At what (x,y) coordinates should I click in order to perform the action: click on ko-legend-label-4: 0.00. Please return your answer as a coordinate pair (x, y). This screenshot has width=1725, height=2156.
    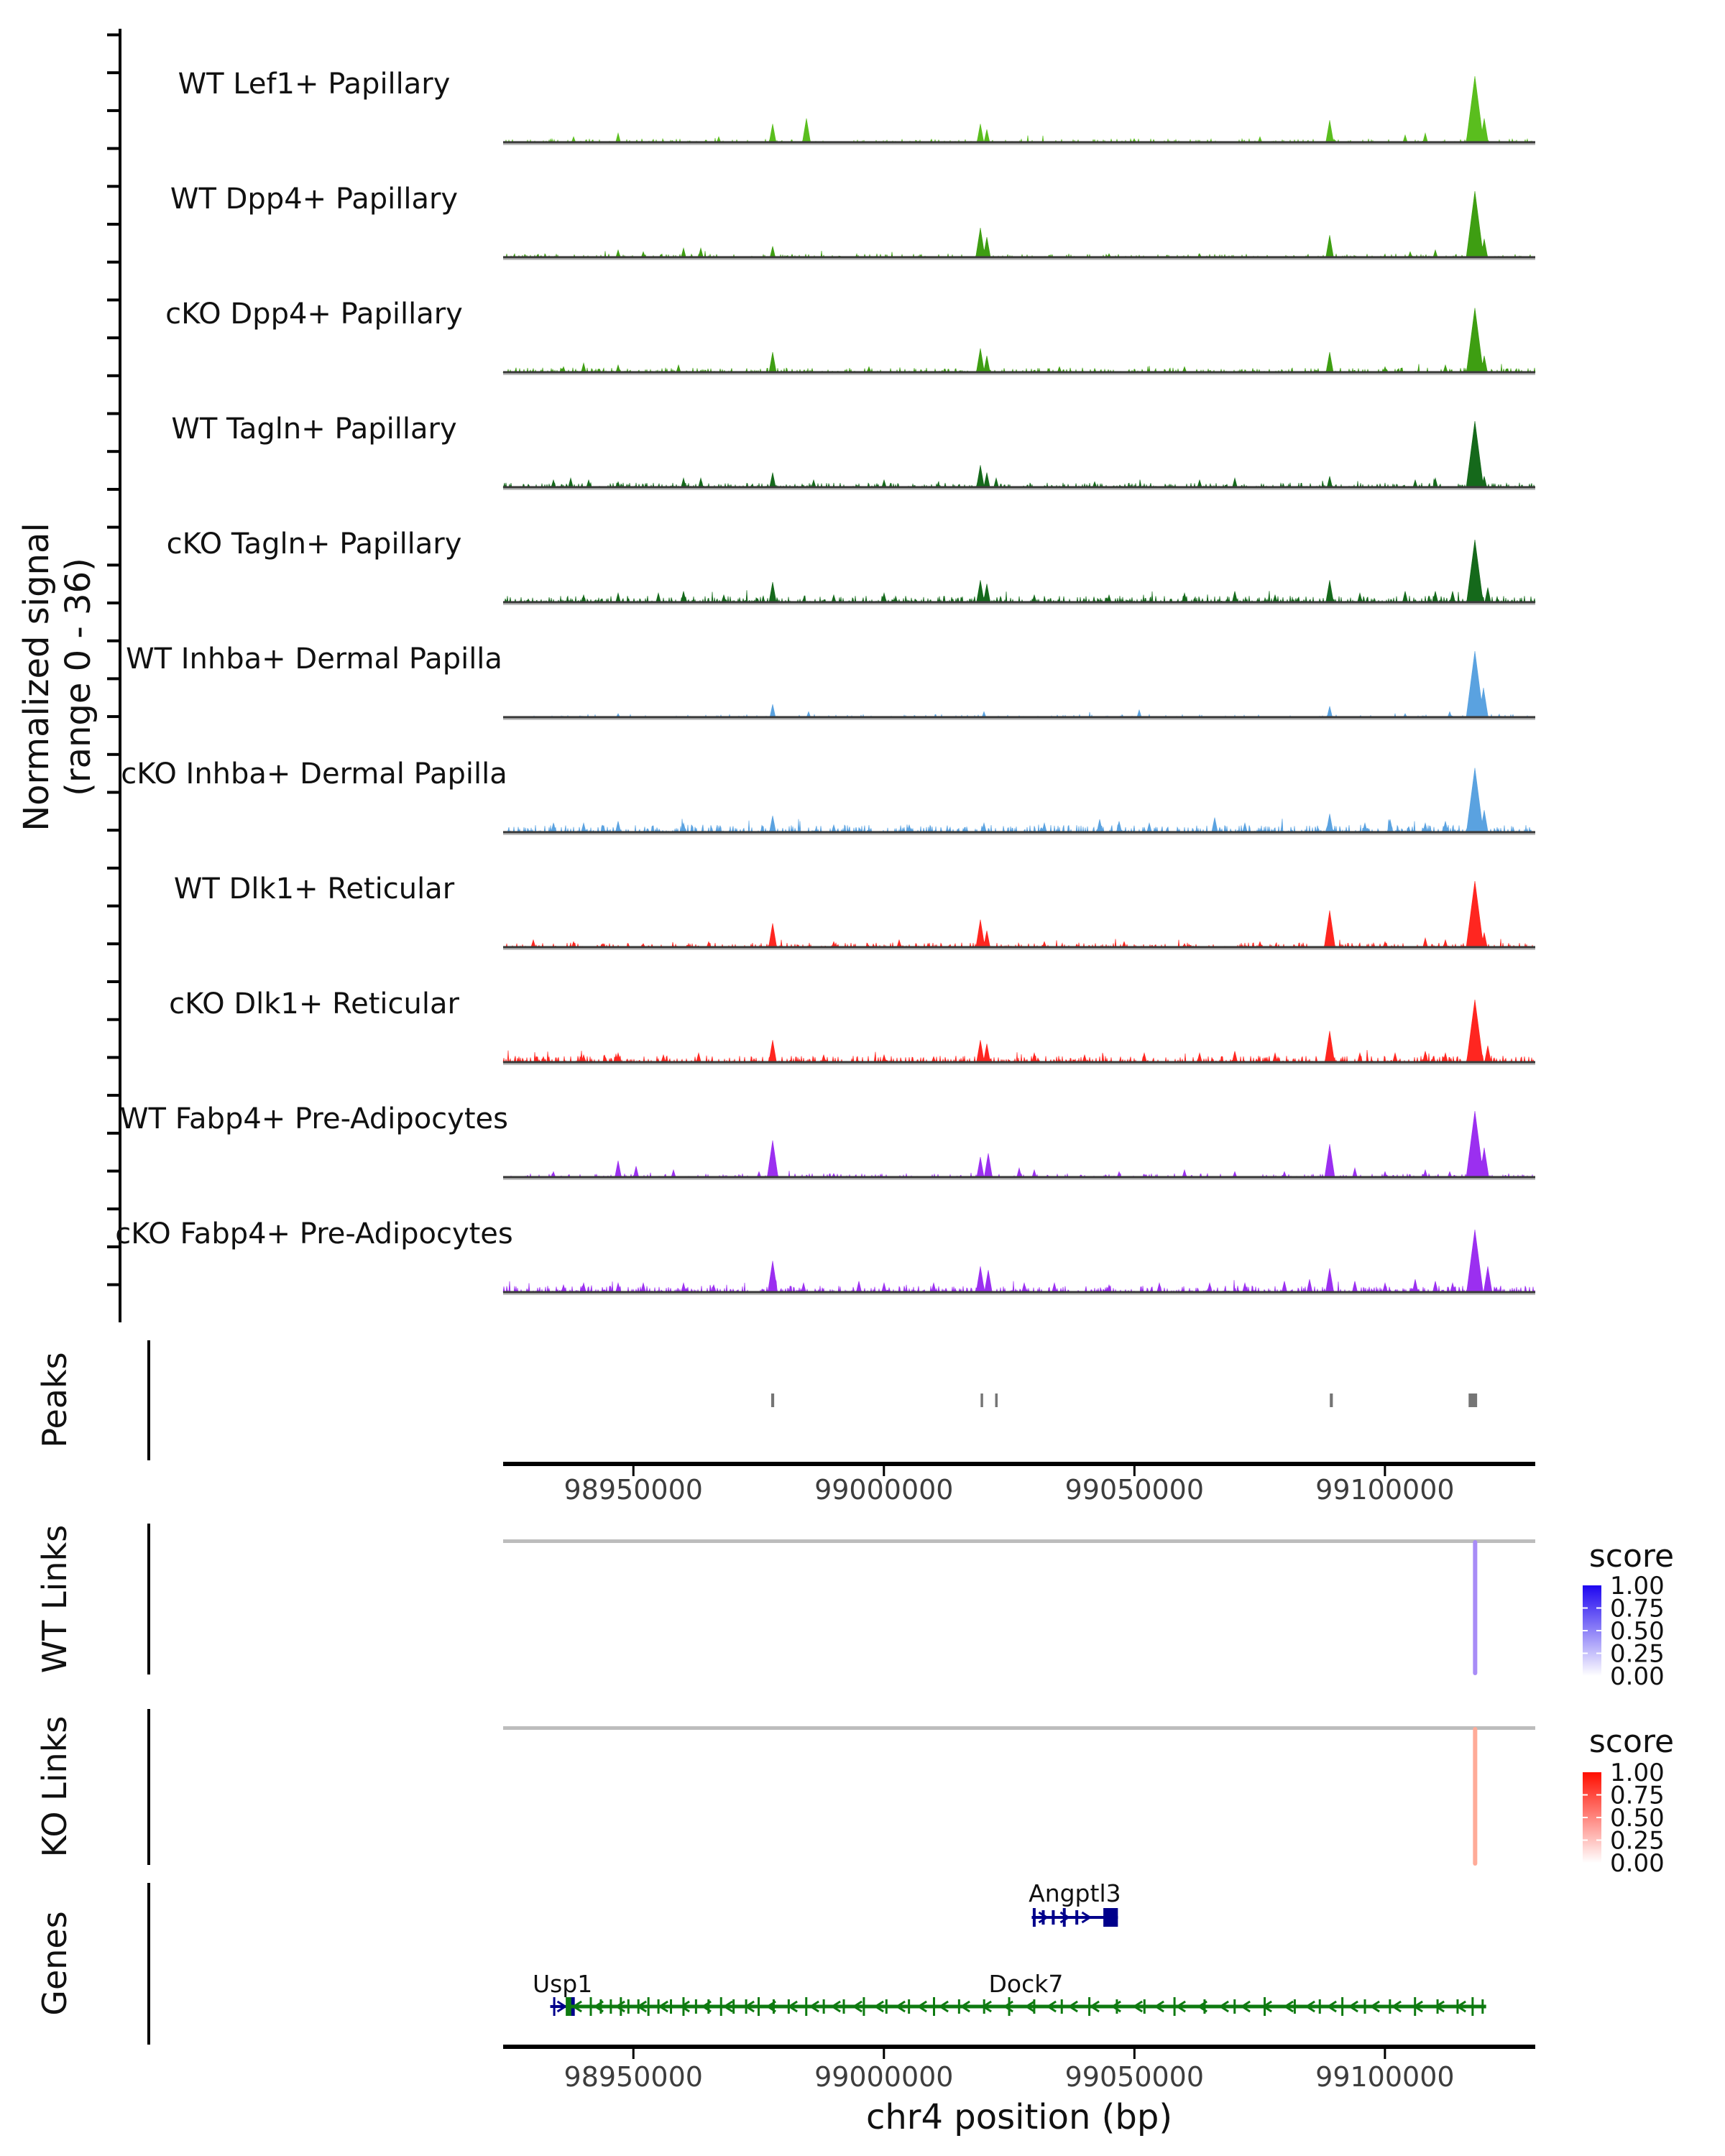
    Looking at the image, I should click on (1637, 1864).